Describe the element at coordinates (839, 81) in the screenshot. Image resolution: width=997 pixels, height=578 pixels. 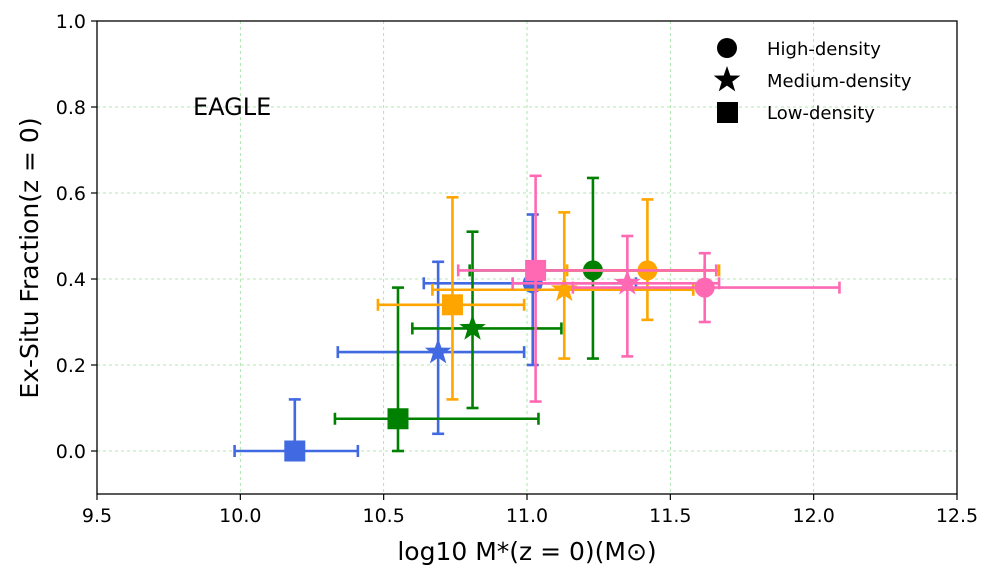
I see `legend-label-medium-density: Medium-density` at that location.